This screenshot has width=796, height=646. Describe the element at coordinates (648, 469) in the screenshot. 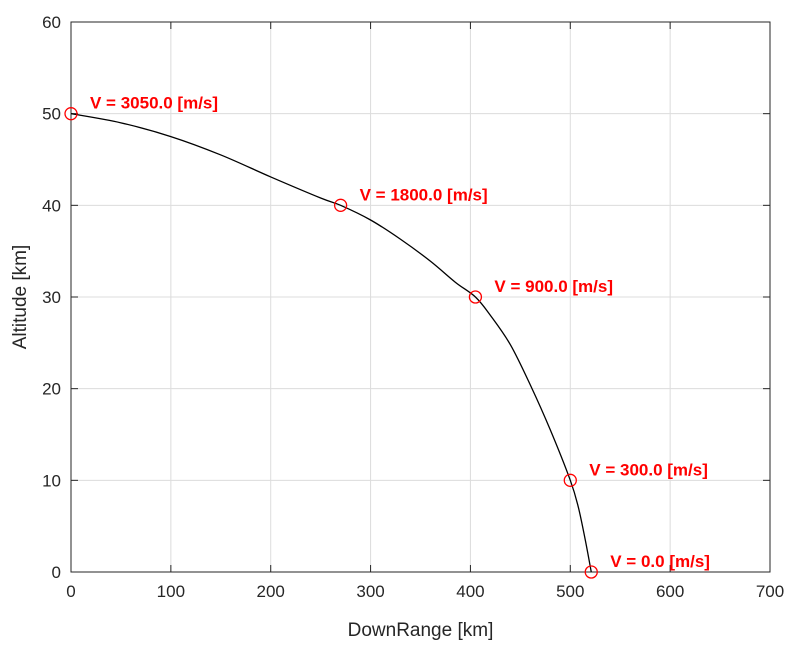

I see `velocity-annotation: V = 300.0 [m/s]` at that location.